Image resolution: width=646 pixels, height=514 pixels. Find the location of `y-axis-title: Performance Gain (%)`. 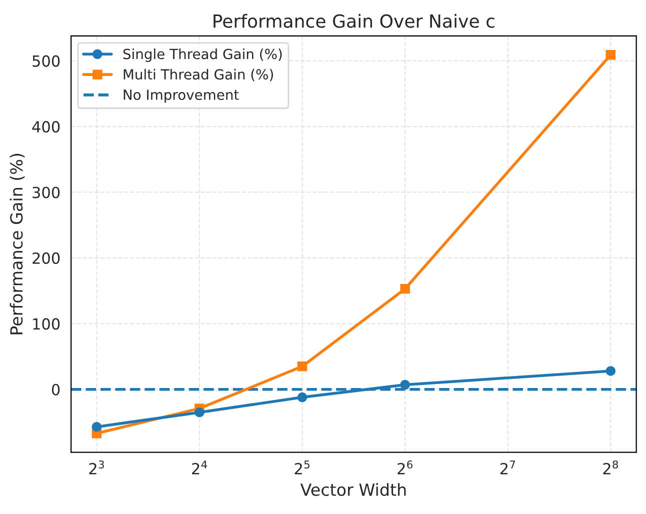

y-axis-title: Performance Gain (%) is located at coordinates (17, 244).